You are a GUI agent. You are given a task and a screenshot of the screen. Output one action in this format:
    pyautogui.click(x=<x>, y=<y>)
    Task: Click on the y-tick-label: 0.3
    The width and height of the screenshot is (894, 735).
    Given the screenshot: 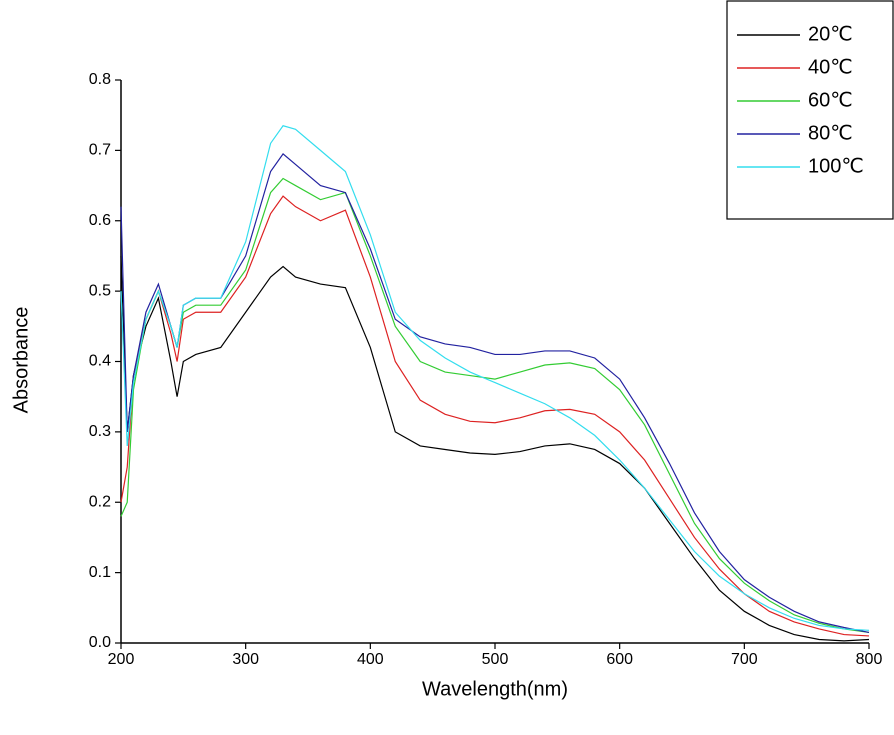 What is the action you would take?
    pyautogui.click(x=100, y=431)
    